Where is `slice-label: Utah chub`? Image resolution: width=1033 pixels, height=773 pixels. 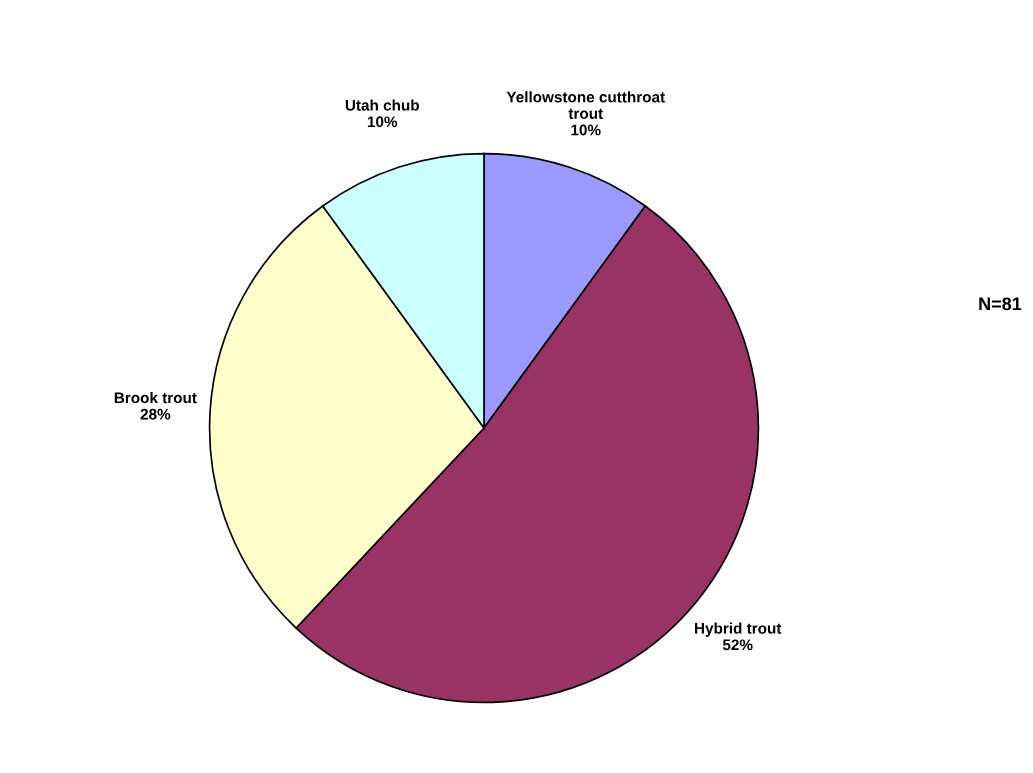 slice-label: Utah chub is located at coordinates (382, 105).